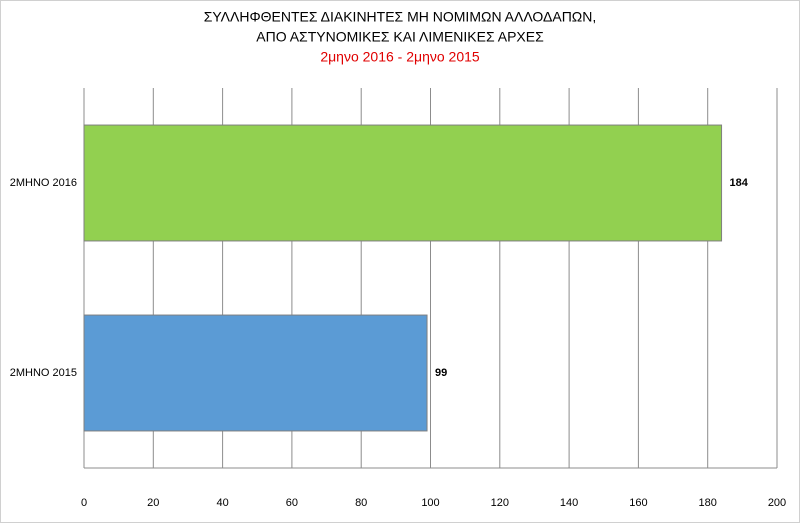  What do you see at coordinates (43, 183) in the screenshot?
I see `y-tick-label: 2ΜΗΝΟ 2016` at bounding box center [43, 183].